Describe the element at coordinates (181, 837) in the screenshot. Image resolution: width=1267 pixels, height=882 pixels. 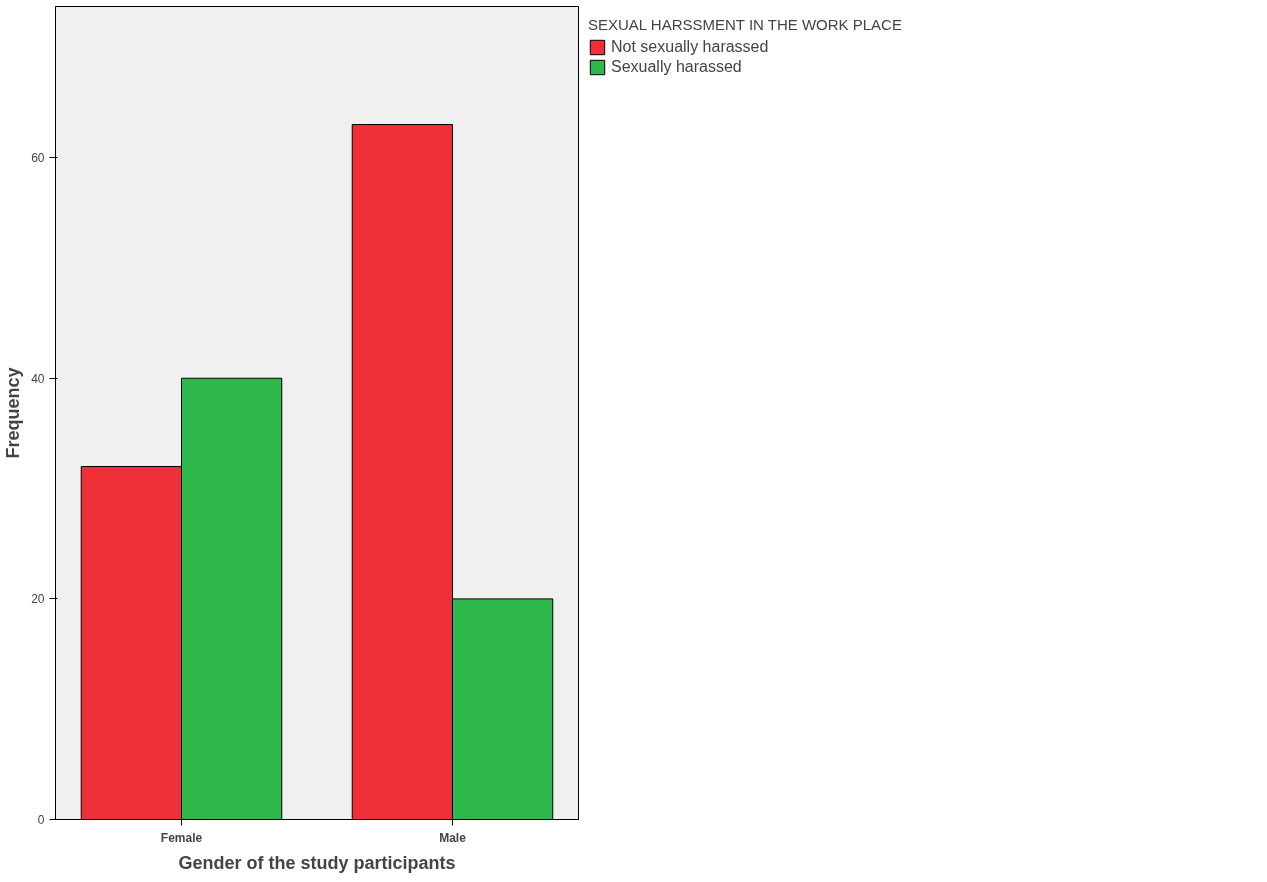
I see `x-tick-label: Female` at that location.